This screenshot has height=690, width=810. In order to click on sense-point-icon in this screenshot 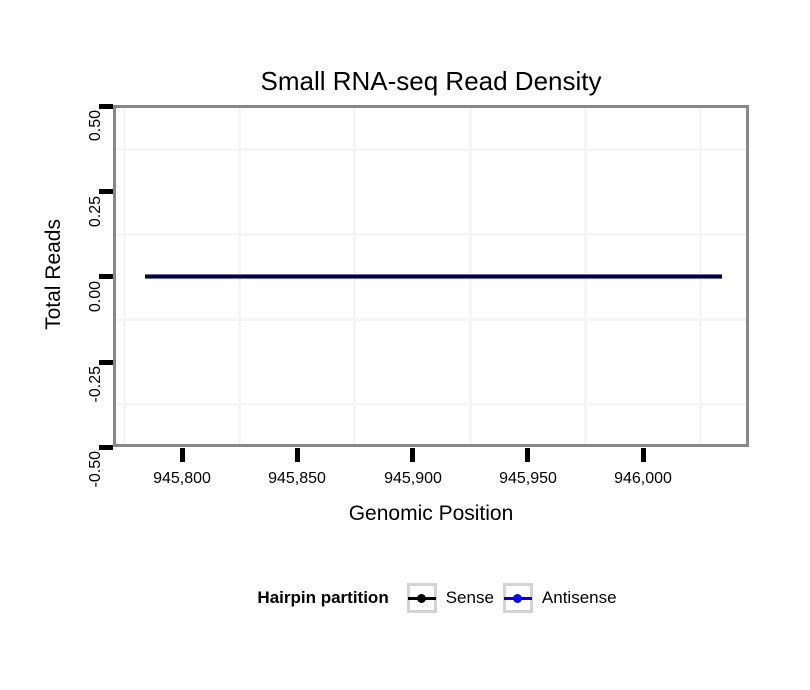, I will do `click(422, 598)`.